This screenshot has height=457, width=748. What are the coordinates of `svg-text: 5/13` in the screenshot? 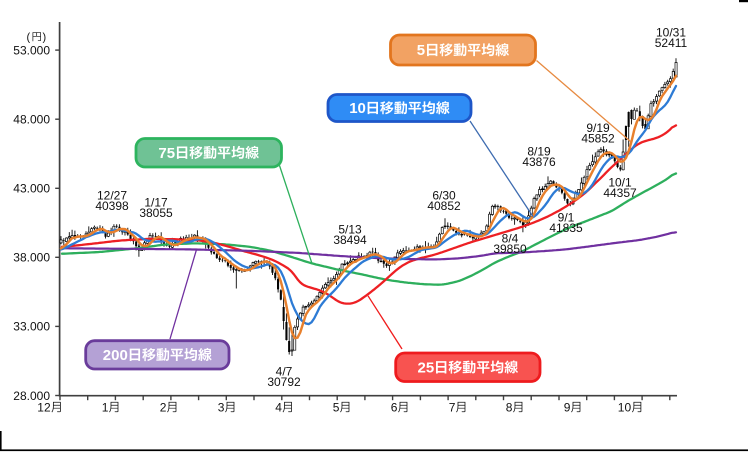 It's located at (350, 230).